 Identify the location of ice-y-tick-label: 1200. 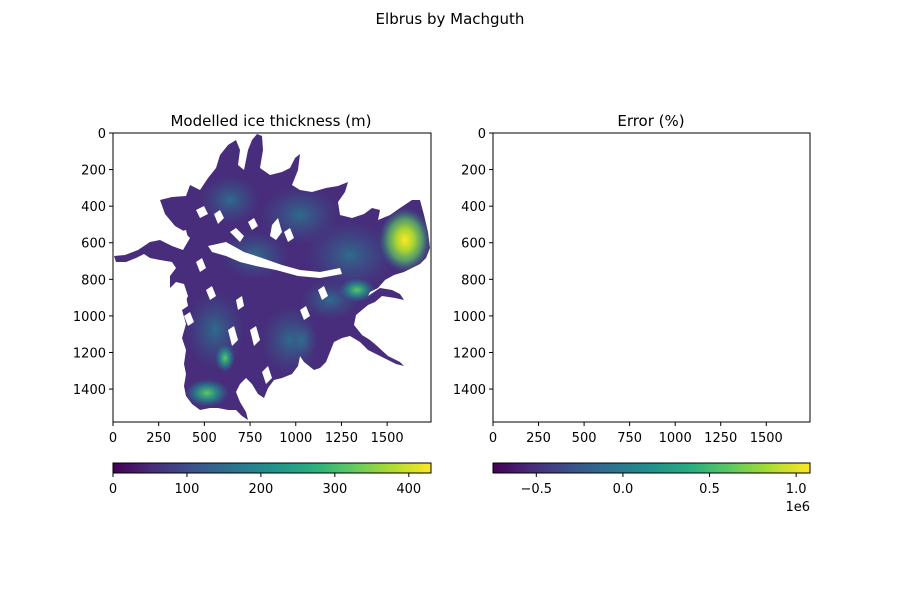
(89, 353).